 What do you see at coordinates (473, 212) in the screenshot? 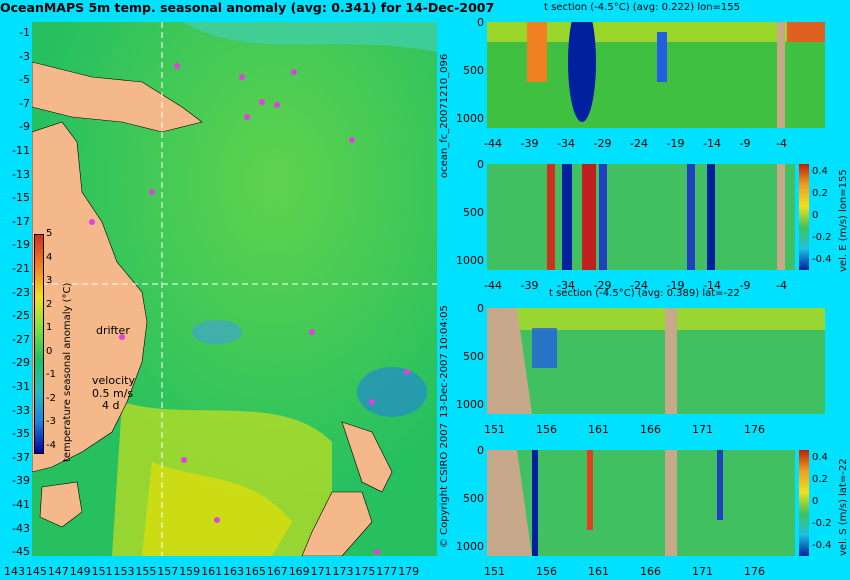
I see `panel2-ytick: 500` at bounding box center [473, 212].